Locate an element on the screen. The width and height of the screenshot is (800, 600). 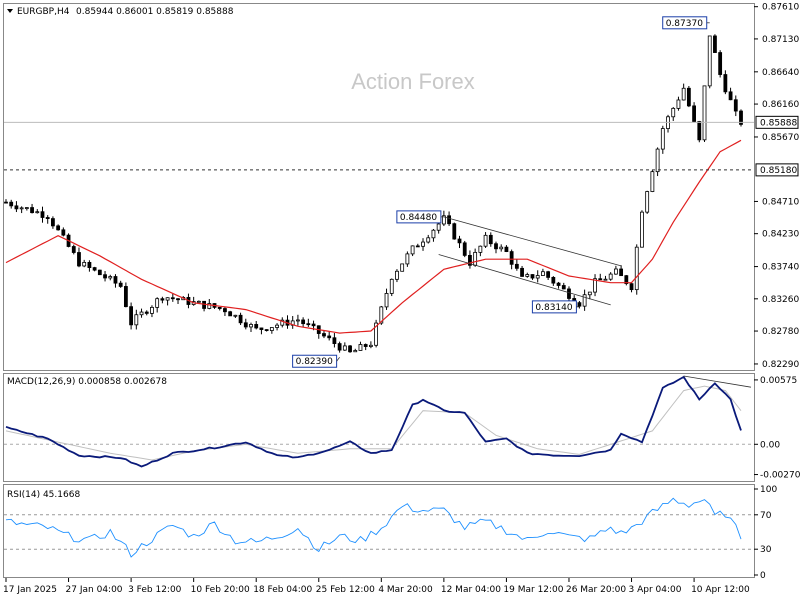
rsi-tick-label: 0 is located at coordinates (763, 576).